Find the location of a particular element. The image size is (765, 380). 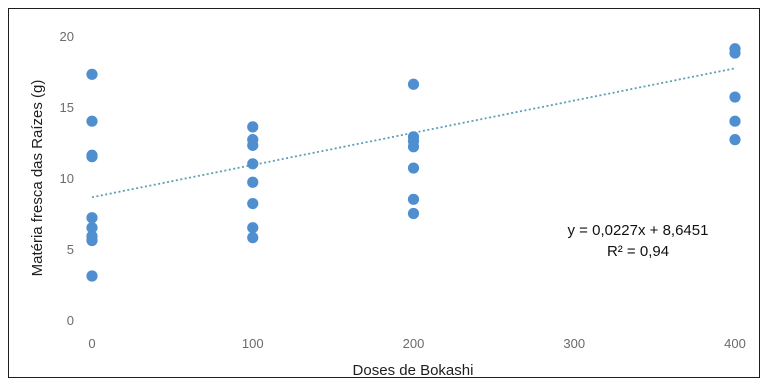

y-tick-label: 20 is located at coordinates (67, 36).